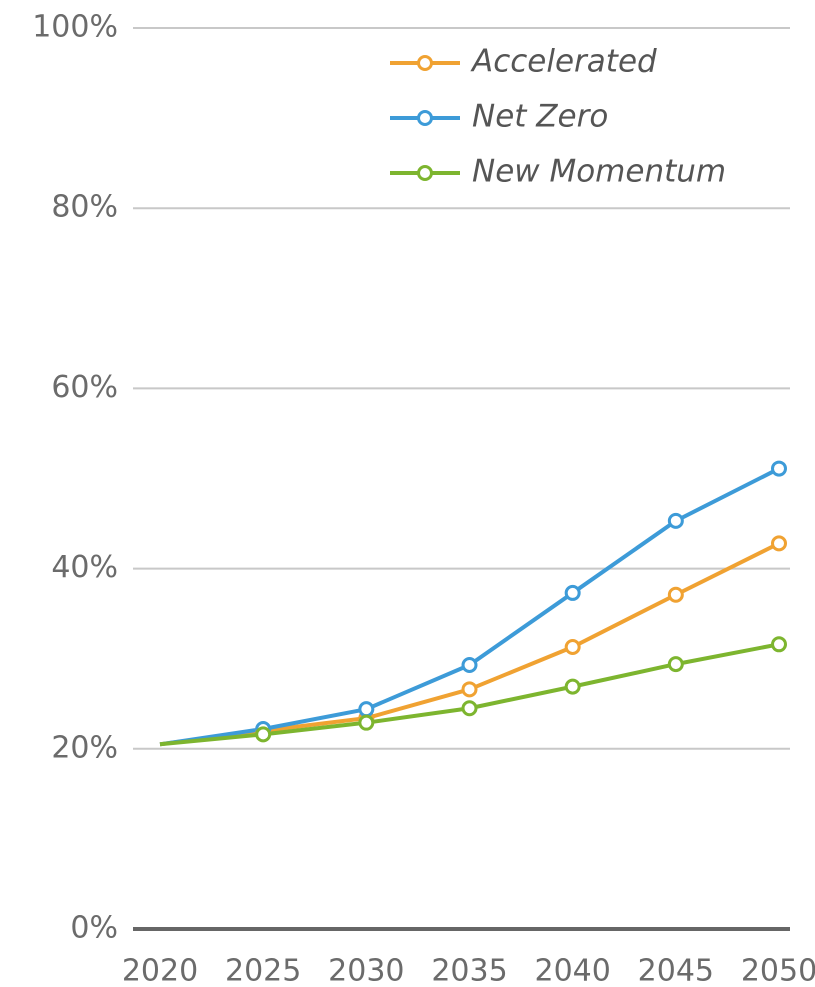 The image size is (815, 987). What do you see at coordinates (563, 62) in the screenshot?
I see `legend-label: Accelerated` at bounding box center [563, 62].